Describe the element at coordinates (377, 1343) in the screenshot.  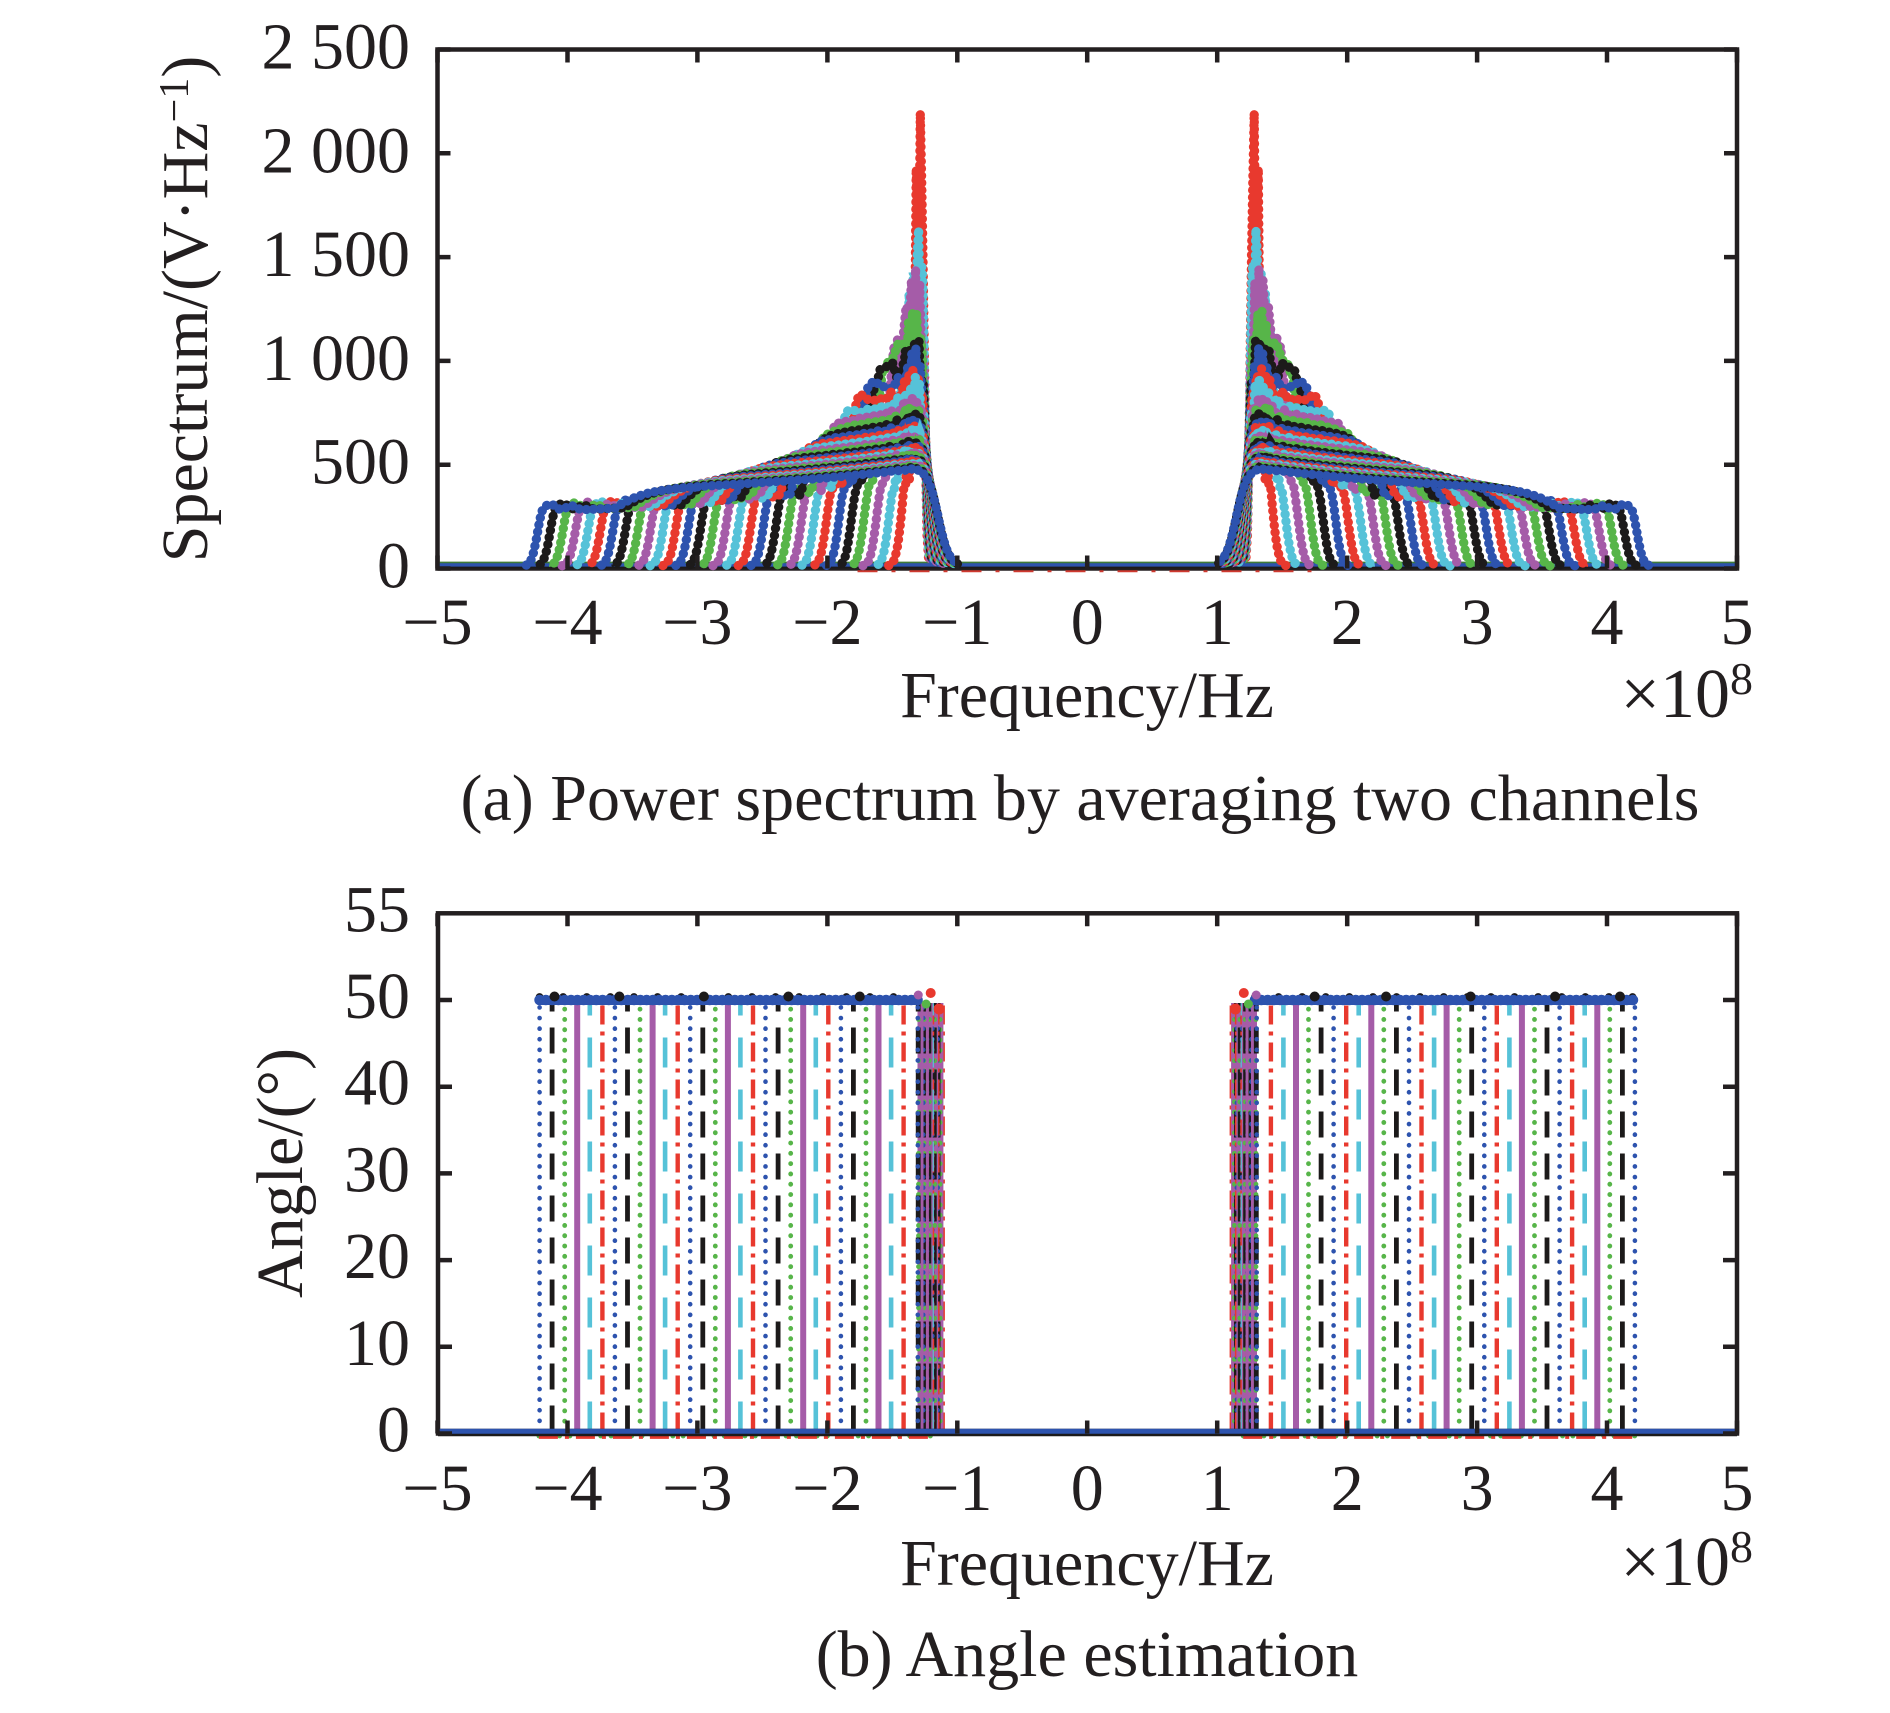
I see `svg-text: 10` at that location.